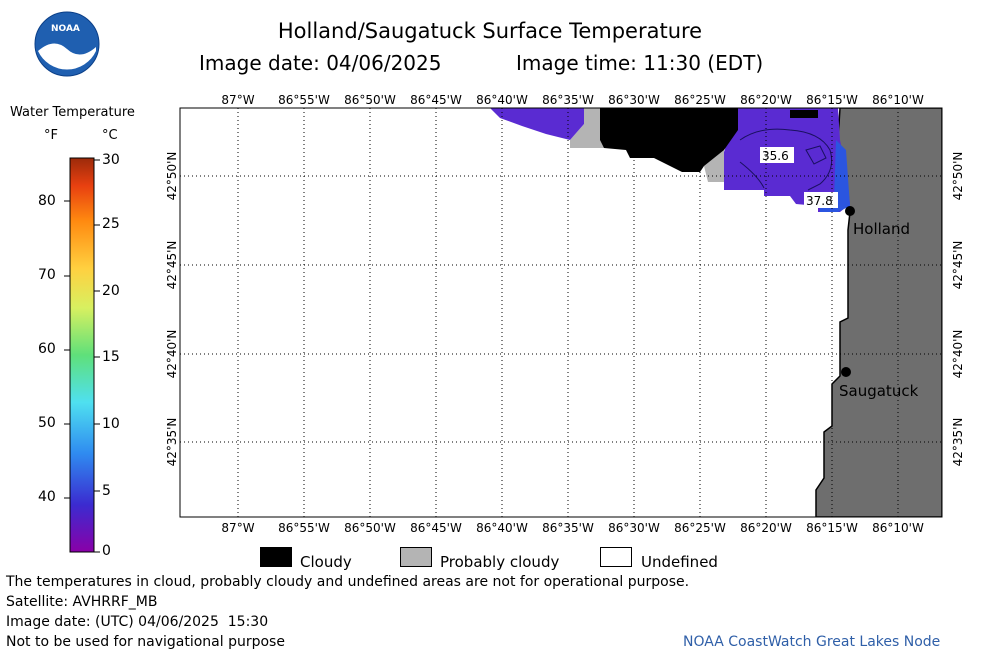  I want to click on legend-swatch-cloudy, so click(276, 557).